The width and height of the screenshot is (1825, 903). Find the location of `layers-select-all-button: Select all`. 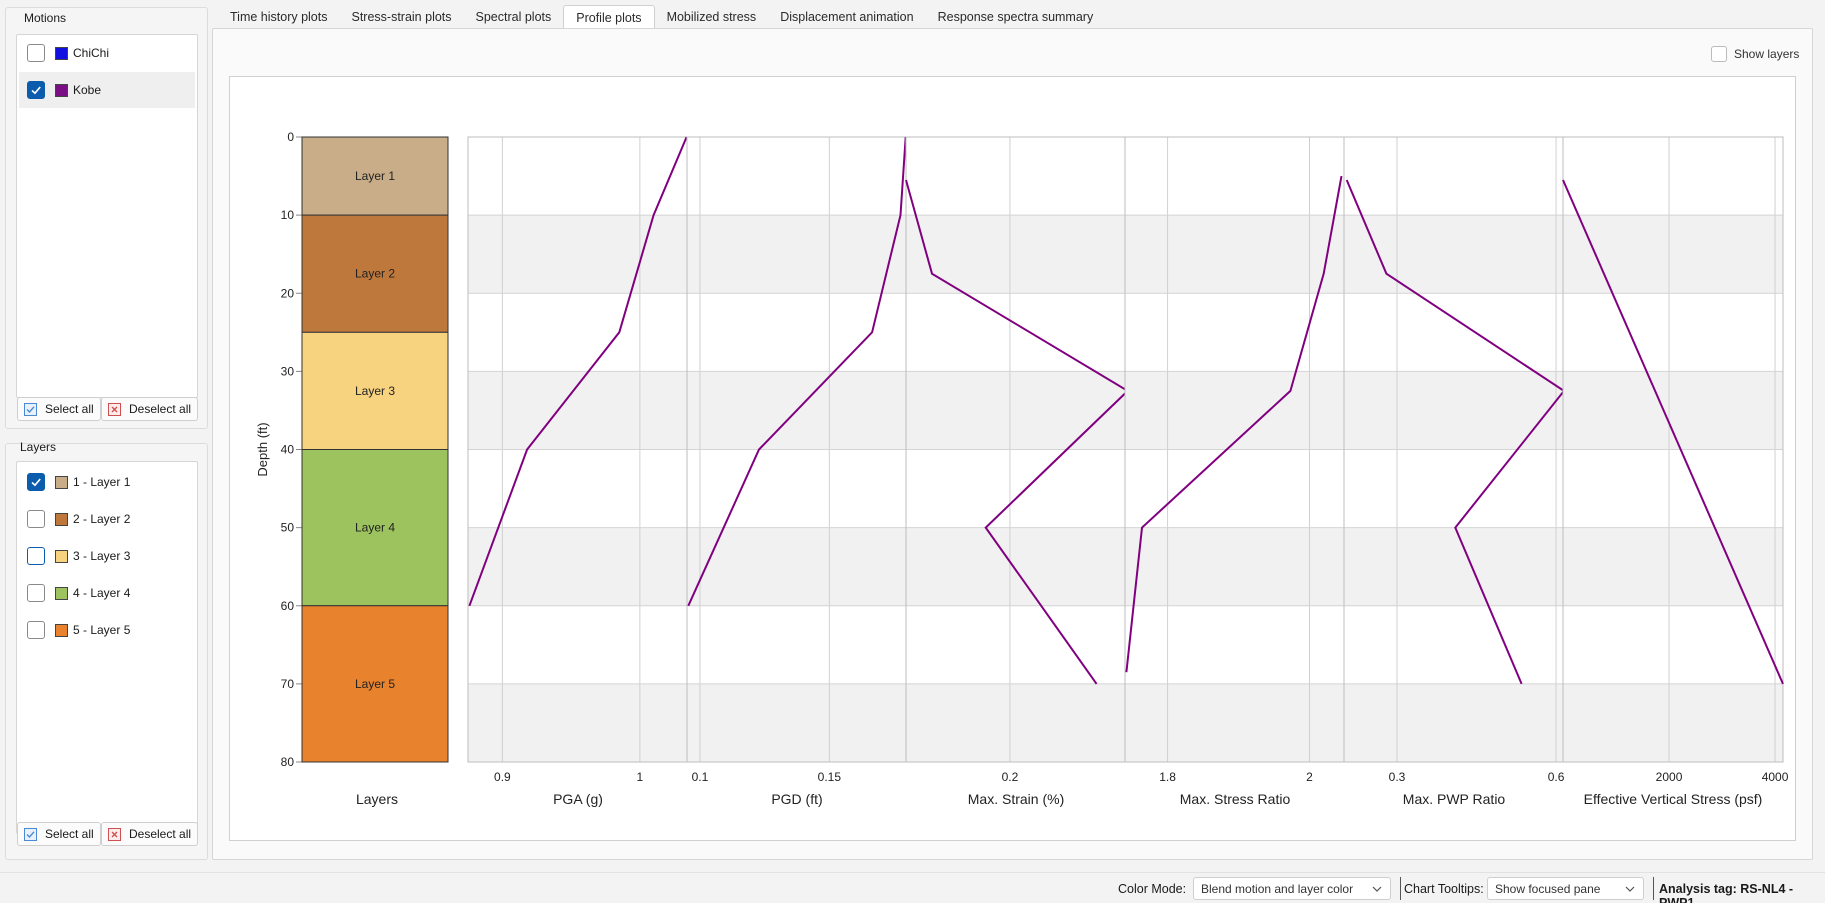

layers-select-all-button: Select all is located at coordinates (59, 834).